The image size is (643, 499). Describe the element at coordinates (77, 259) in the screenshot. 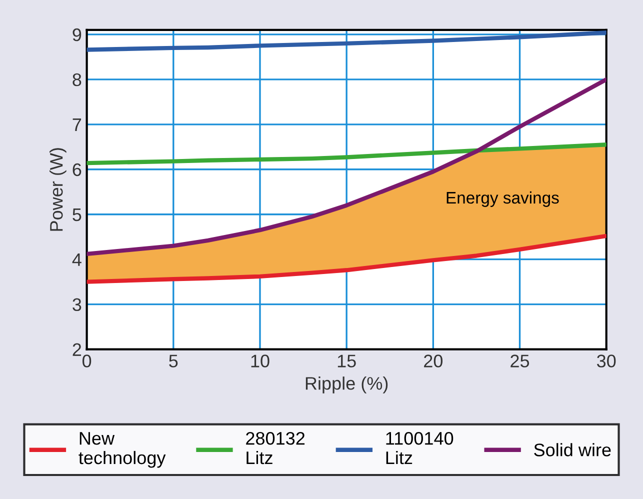

I see `y-tick-label: 4` at that location.